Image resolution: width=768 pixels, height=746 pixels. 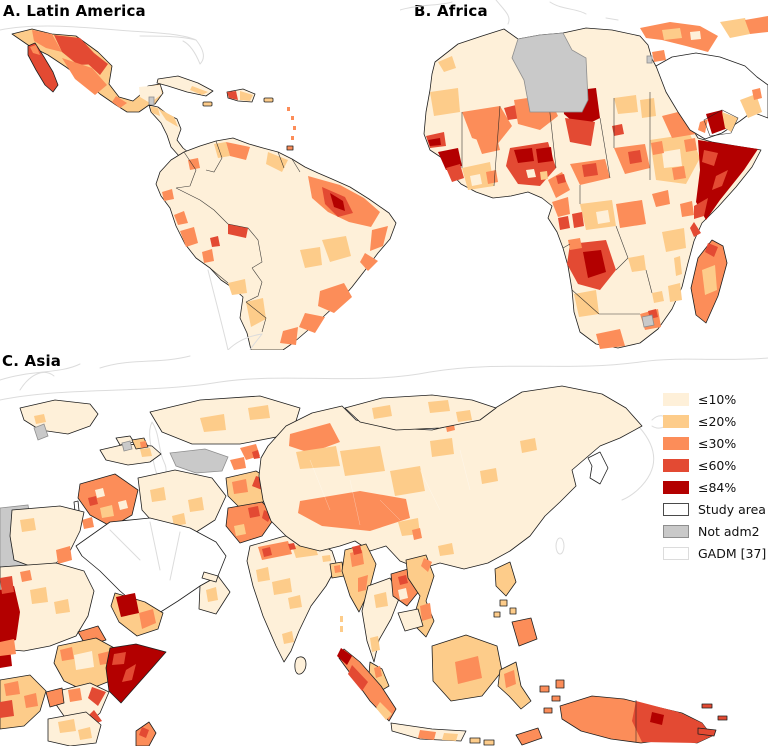 I want to click on map-region-mexico, so click(x=87, y=70).